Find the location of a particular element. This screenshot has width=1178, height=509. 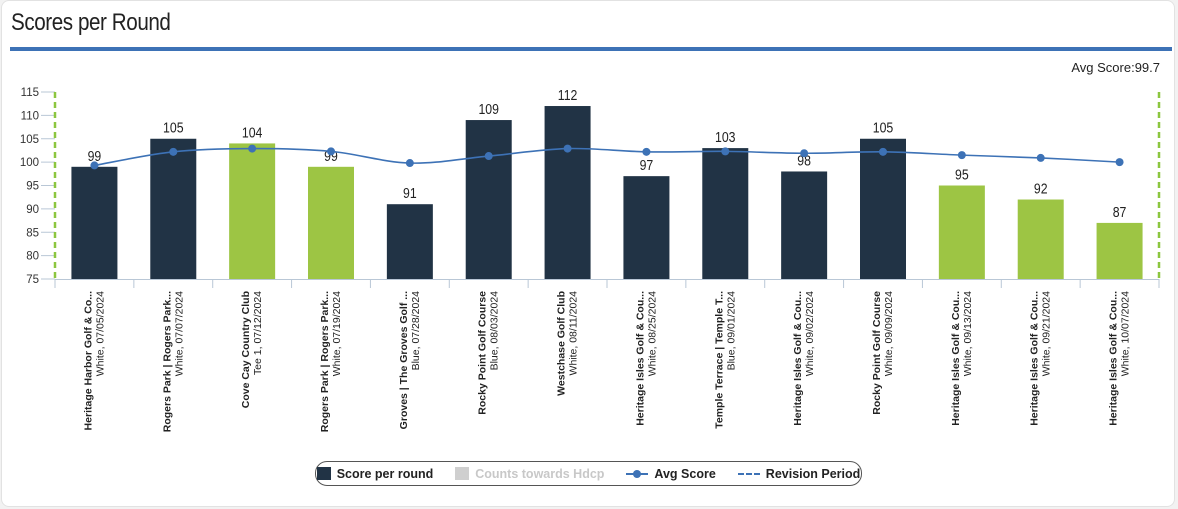

x-category-detail: White, 07/07/2024 is located at coordinates (179, 333).